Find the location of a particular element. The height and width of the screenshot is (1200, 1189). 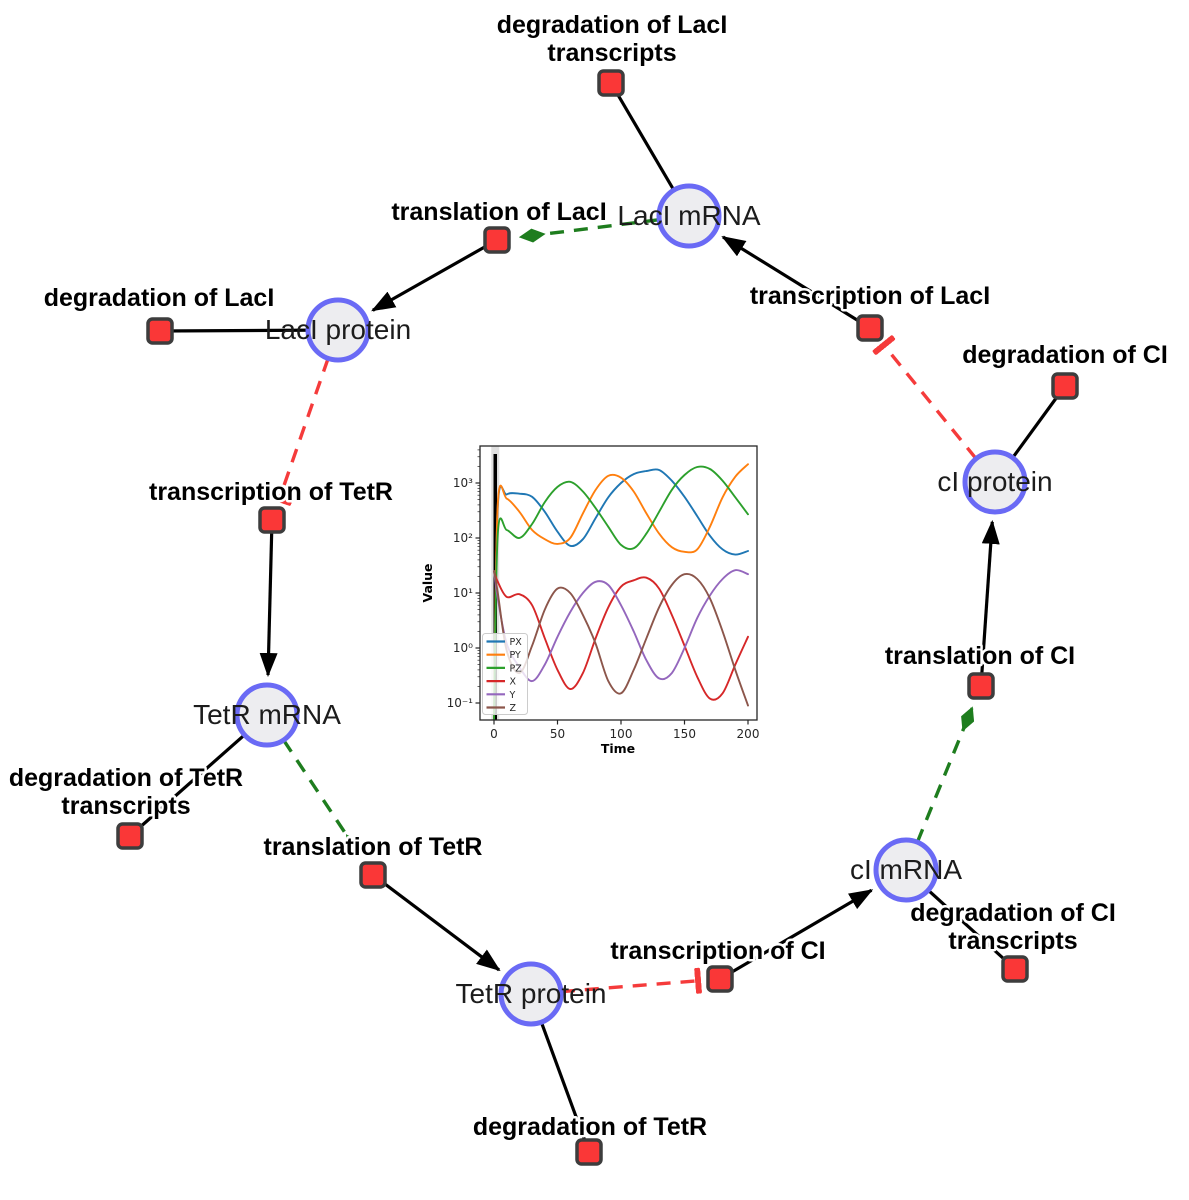

edge-transc_laci-laci_mrna is located at coordinates (796, 282).